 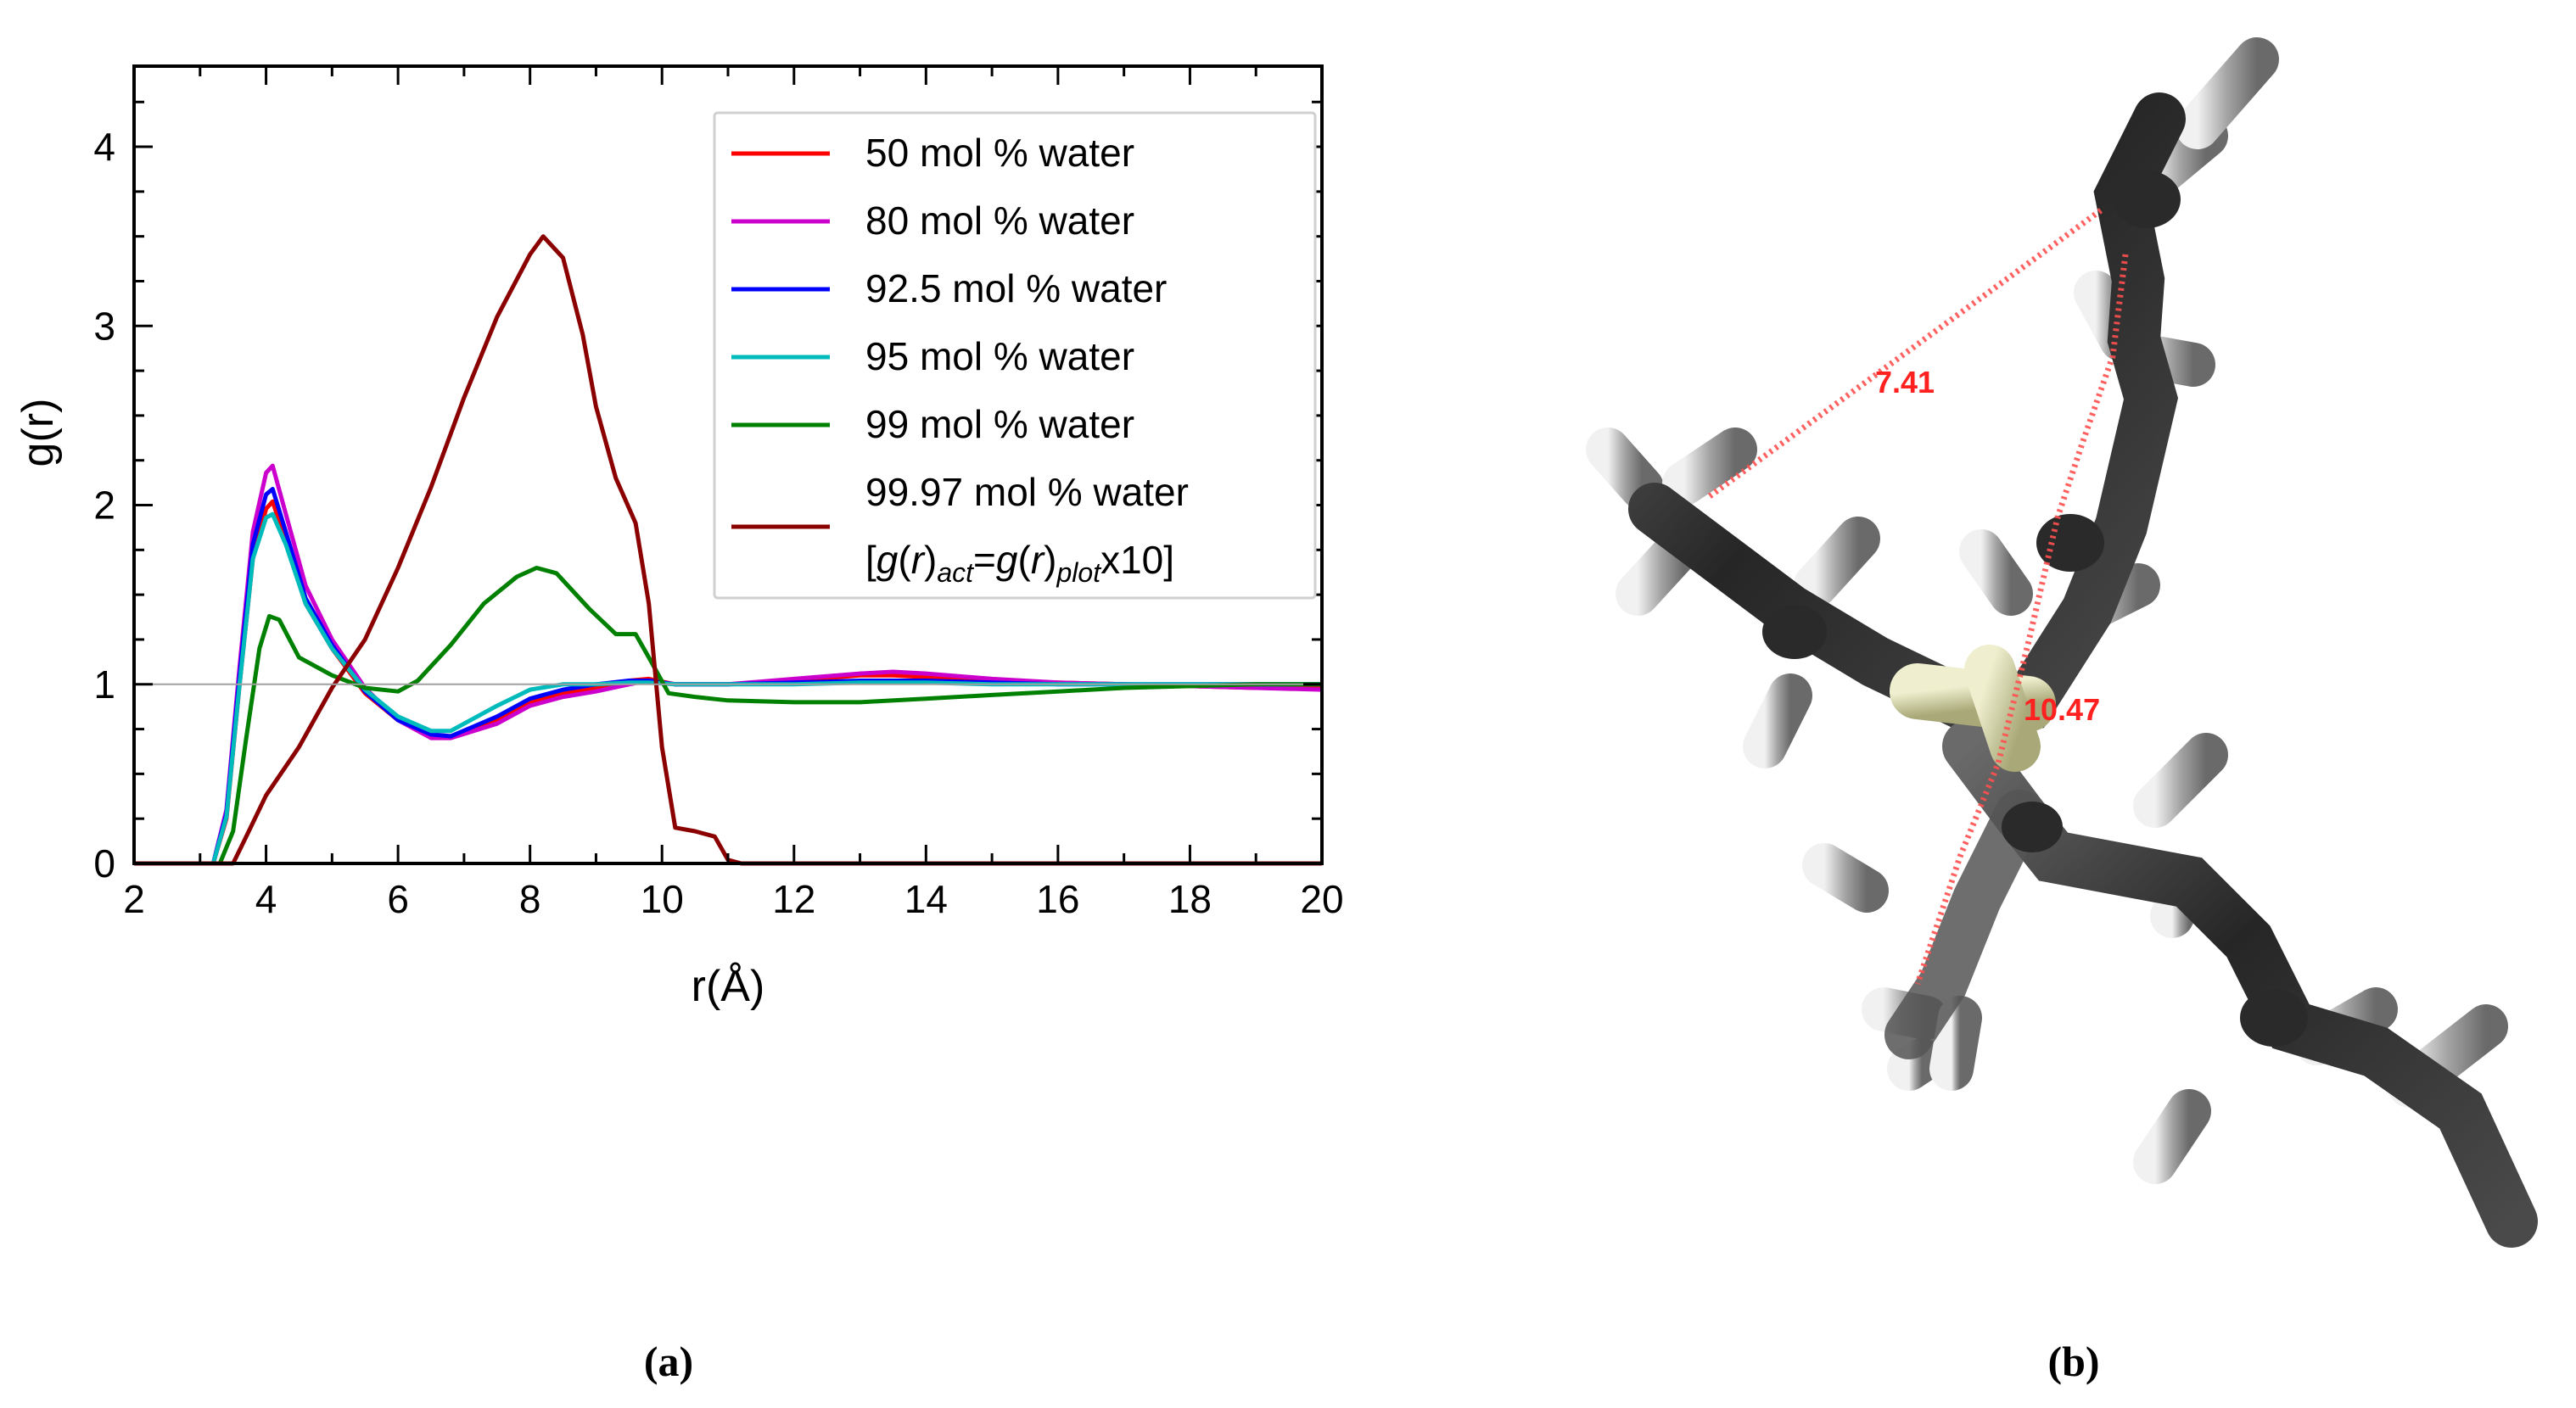 I want to click on distance-lines, so click(x=1918, y=595).